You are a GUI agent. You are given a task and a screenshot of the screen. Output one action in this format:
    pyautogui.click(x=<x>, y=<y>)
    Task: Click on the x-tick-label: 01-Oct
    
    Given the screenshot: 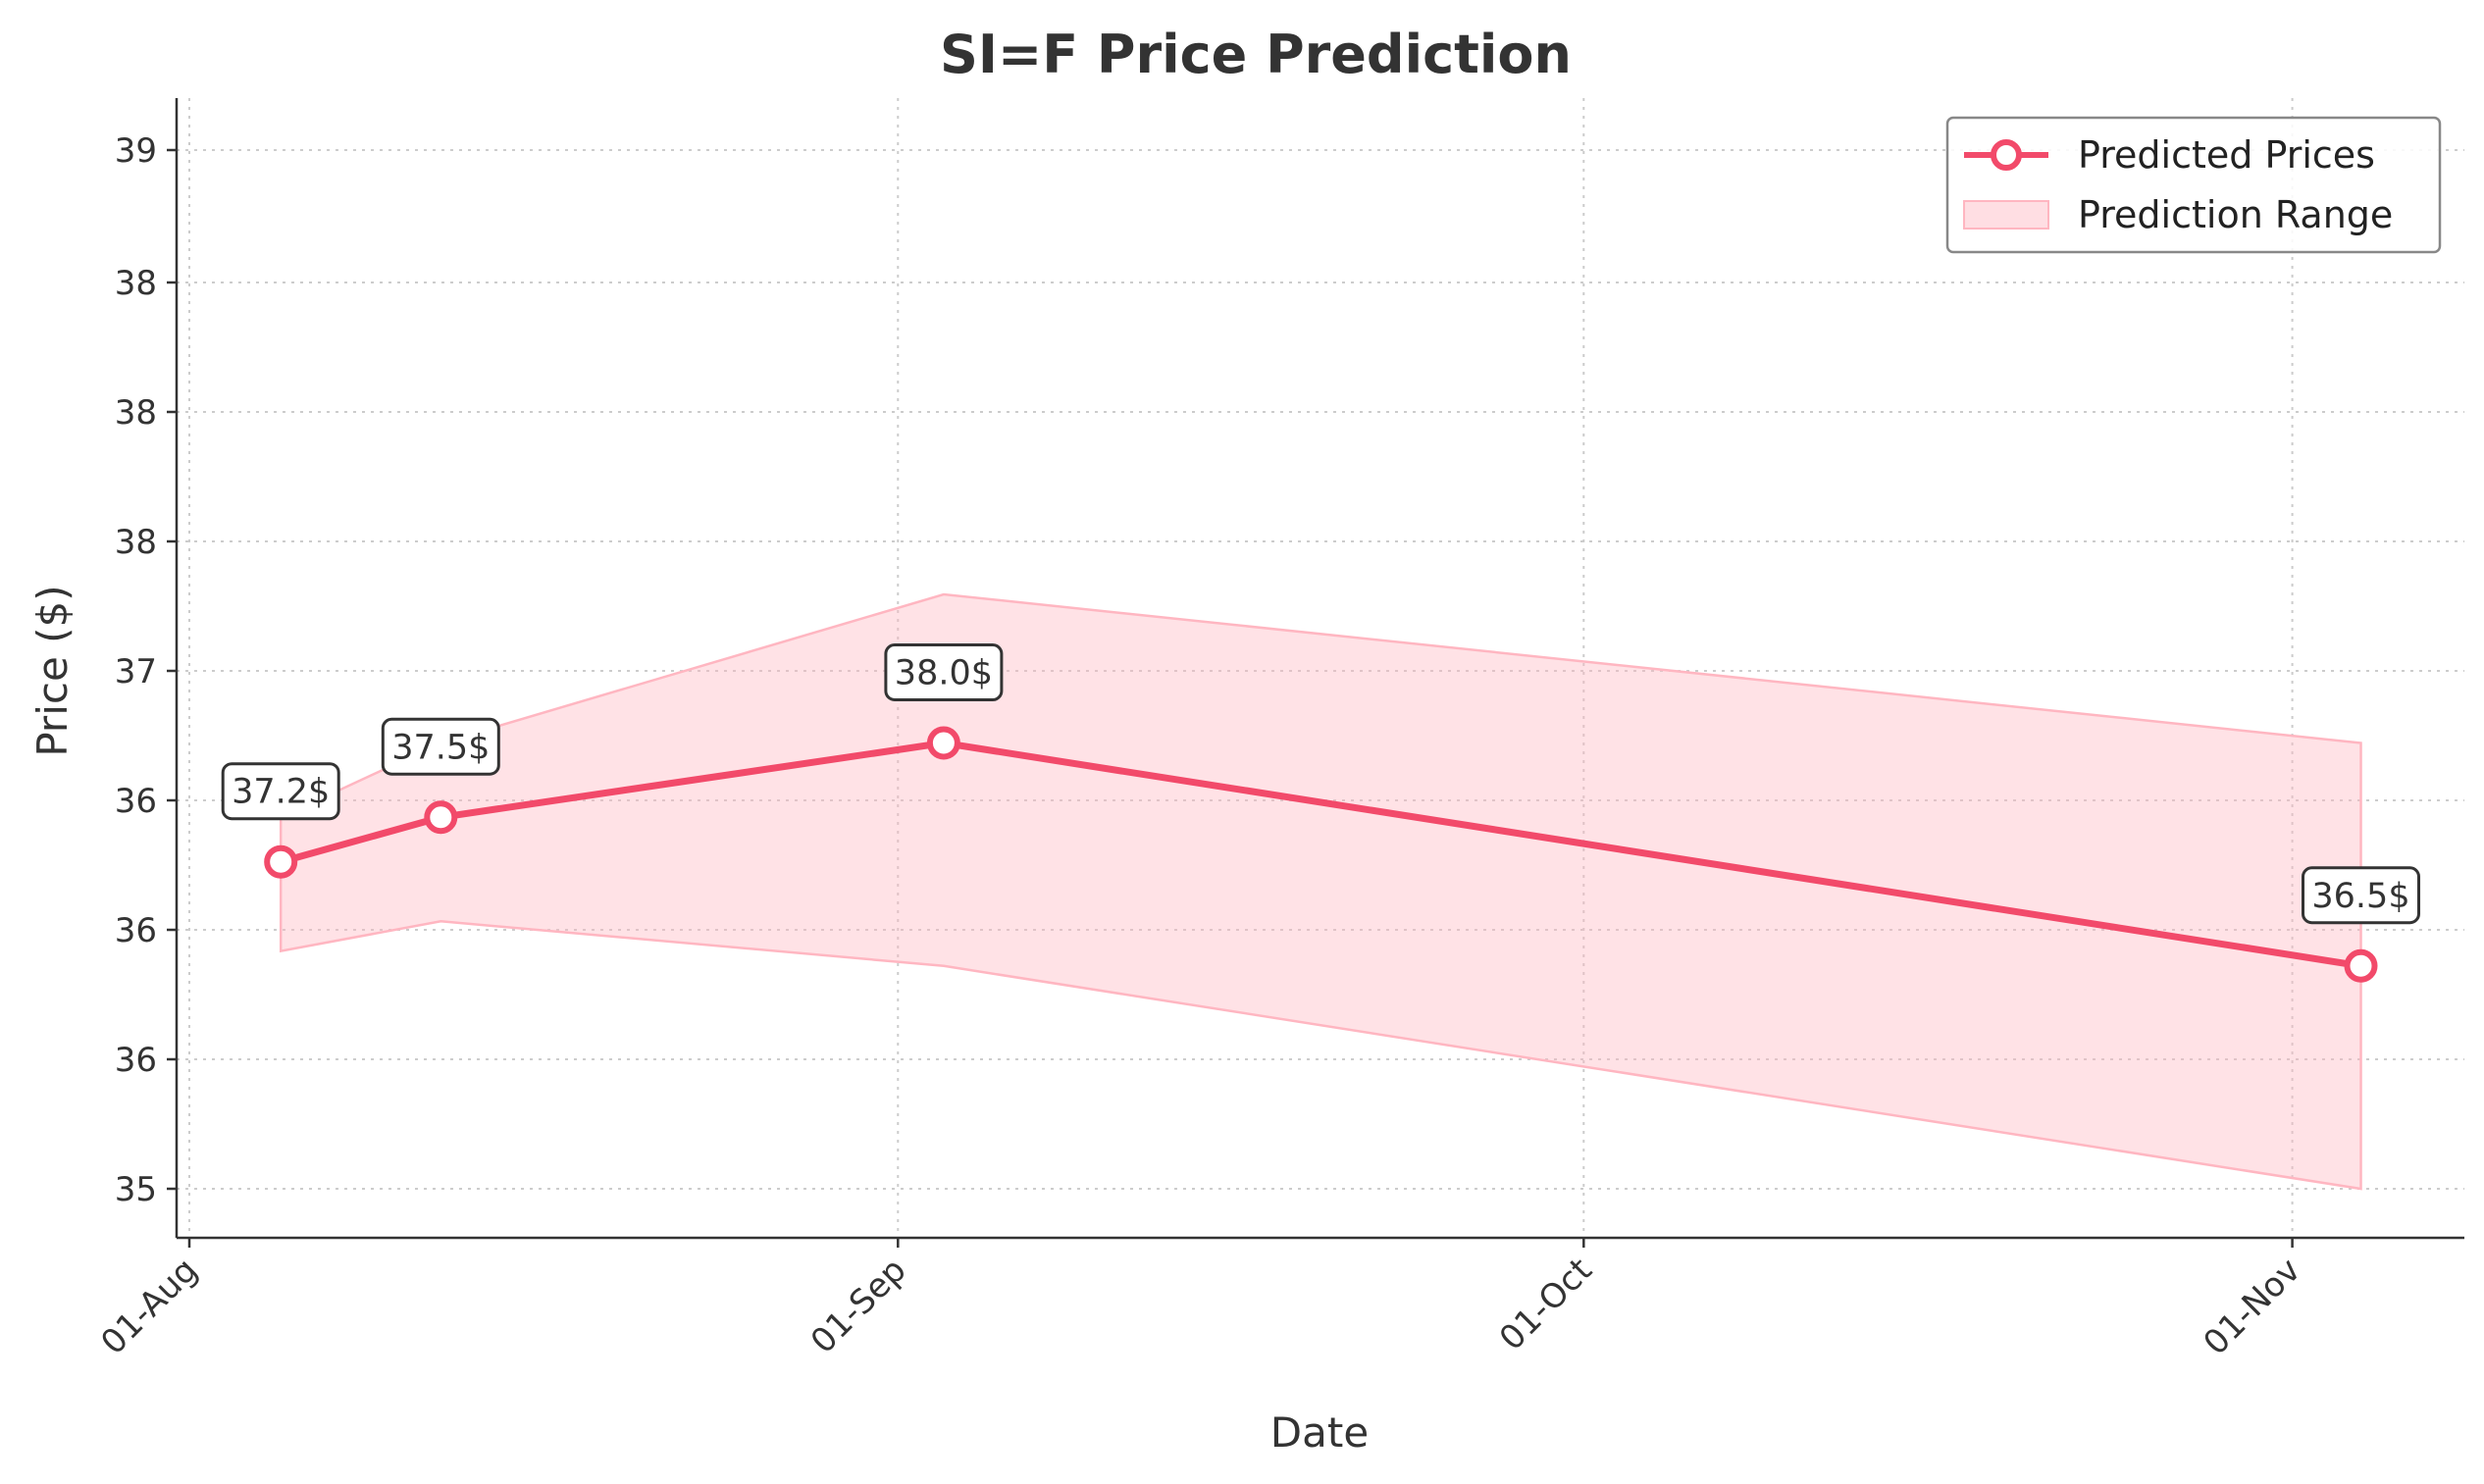 What is the action you would take?
    pyautogui.click(x=1546, y=1304)
    